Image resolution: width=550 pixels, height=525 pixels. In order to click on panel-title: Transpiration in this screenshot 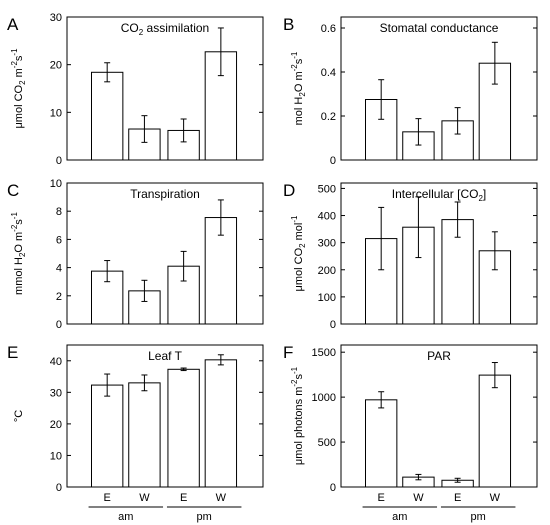, I will do `click(165, 194)`.